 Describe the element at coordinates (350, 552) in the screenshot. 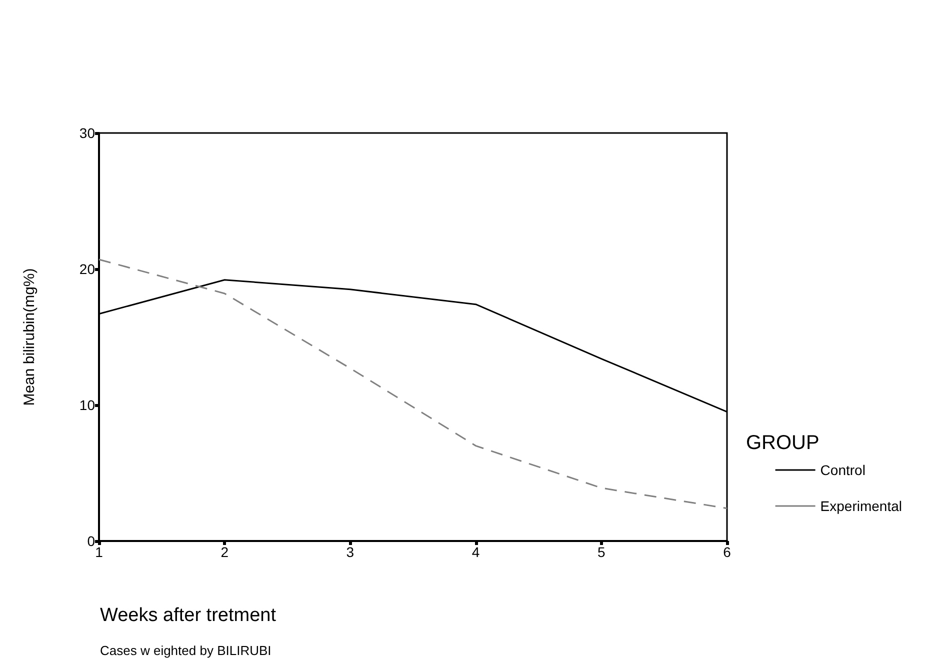

I see `x-tick-label: 3` at that location.